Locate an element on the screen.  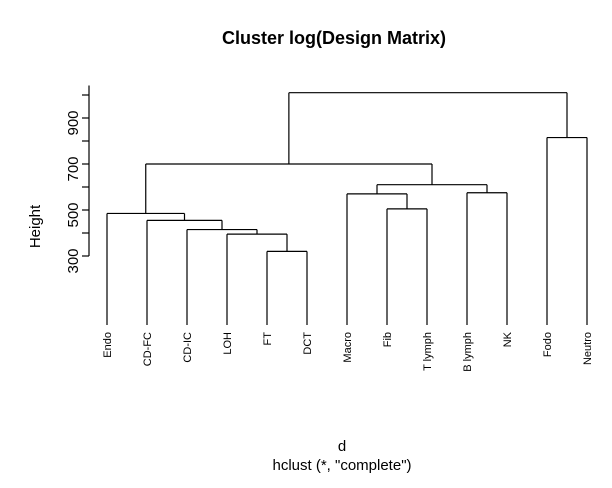
leaf-label: Neutro is located at coordinates (588, 348).